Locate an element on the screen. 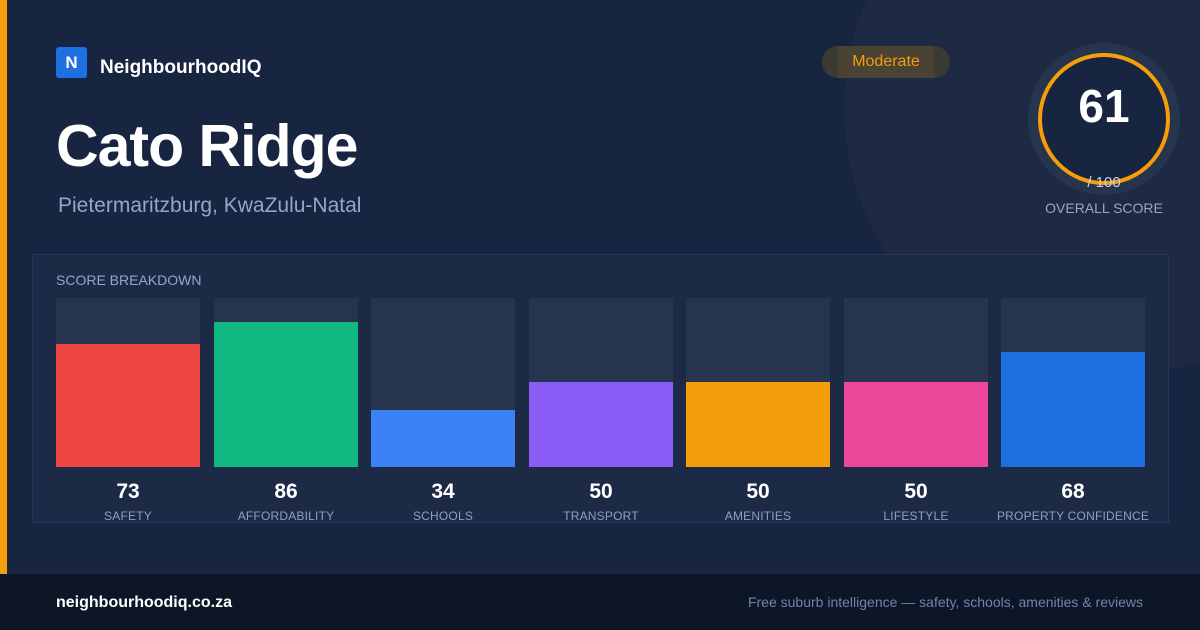 Image resolution: width=1200 pixels, height=630 pixels. metric-label: SAFETY is located at coordinates (128, 516).